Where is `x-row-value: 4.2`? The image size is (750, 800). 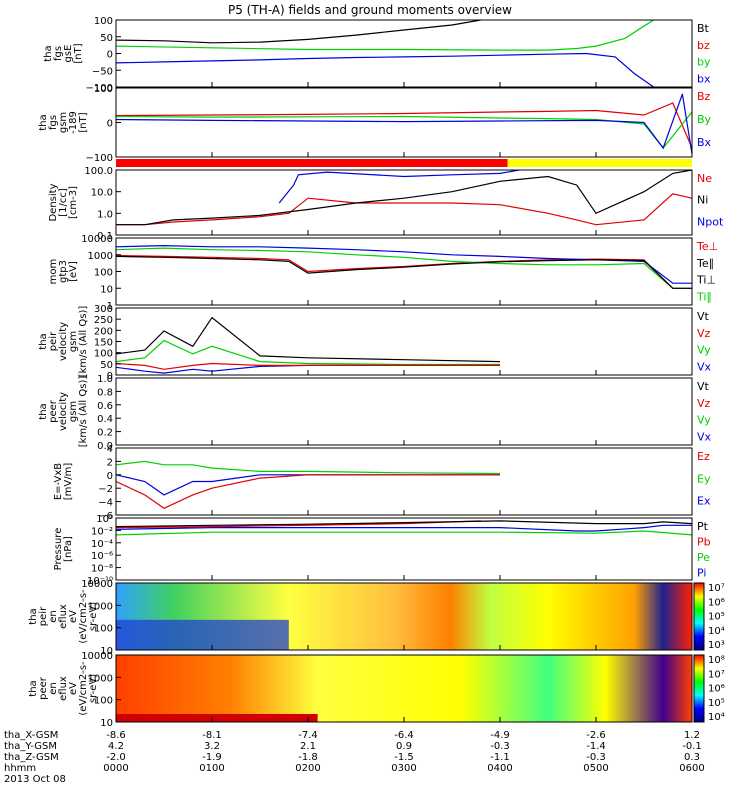 x-row-value: 4.2 is located at coordinates (116, 746).